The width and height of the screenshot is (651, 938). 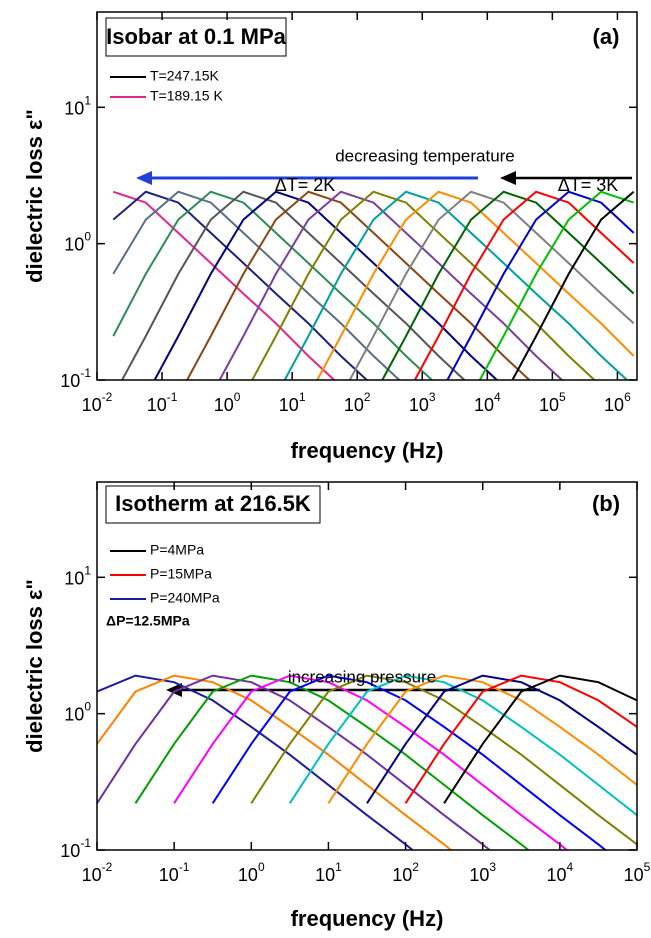 I want to click on y-axis-label: dielectric loss ε", so click(x=34, y=666).